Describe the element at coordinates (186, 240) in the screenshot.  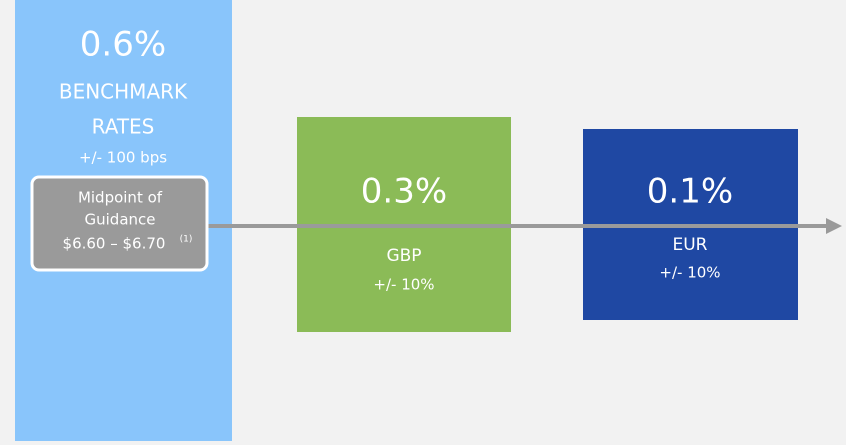
I see `guidance-note: (1)` at that location.